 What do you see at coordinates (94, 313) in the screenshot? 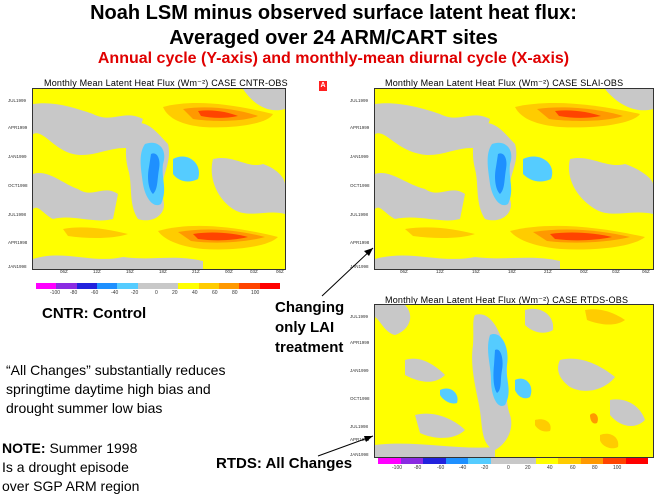
I see `cntr-label: CNTR: Control` at bounding box center [94, 313].